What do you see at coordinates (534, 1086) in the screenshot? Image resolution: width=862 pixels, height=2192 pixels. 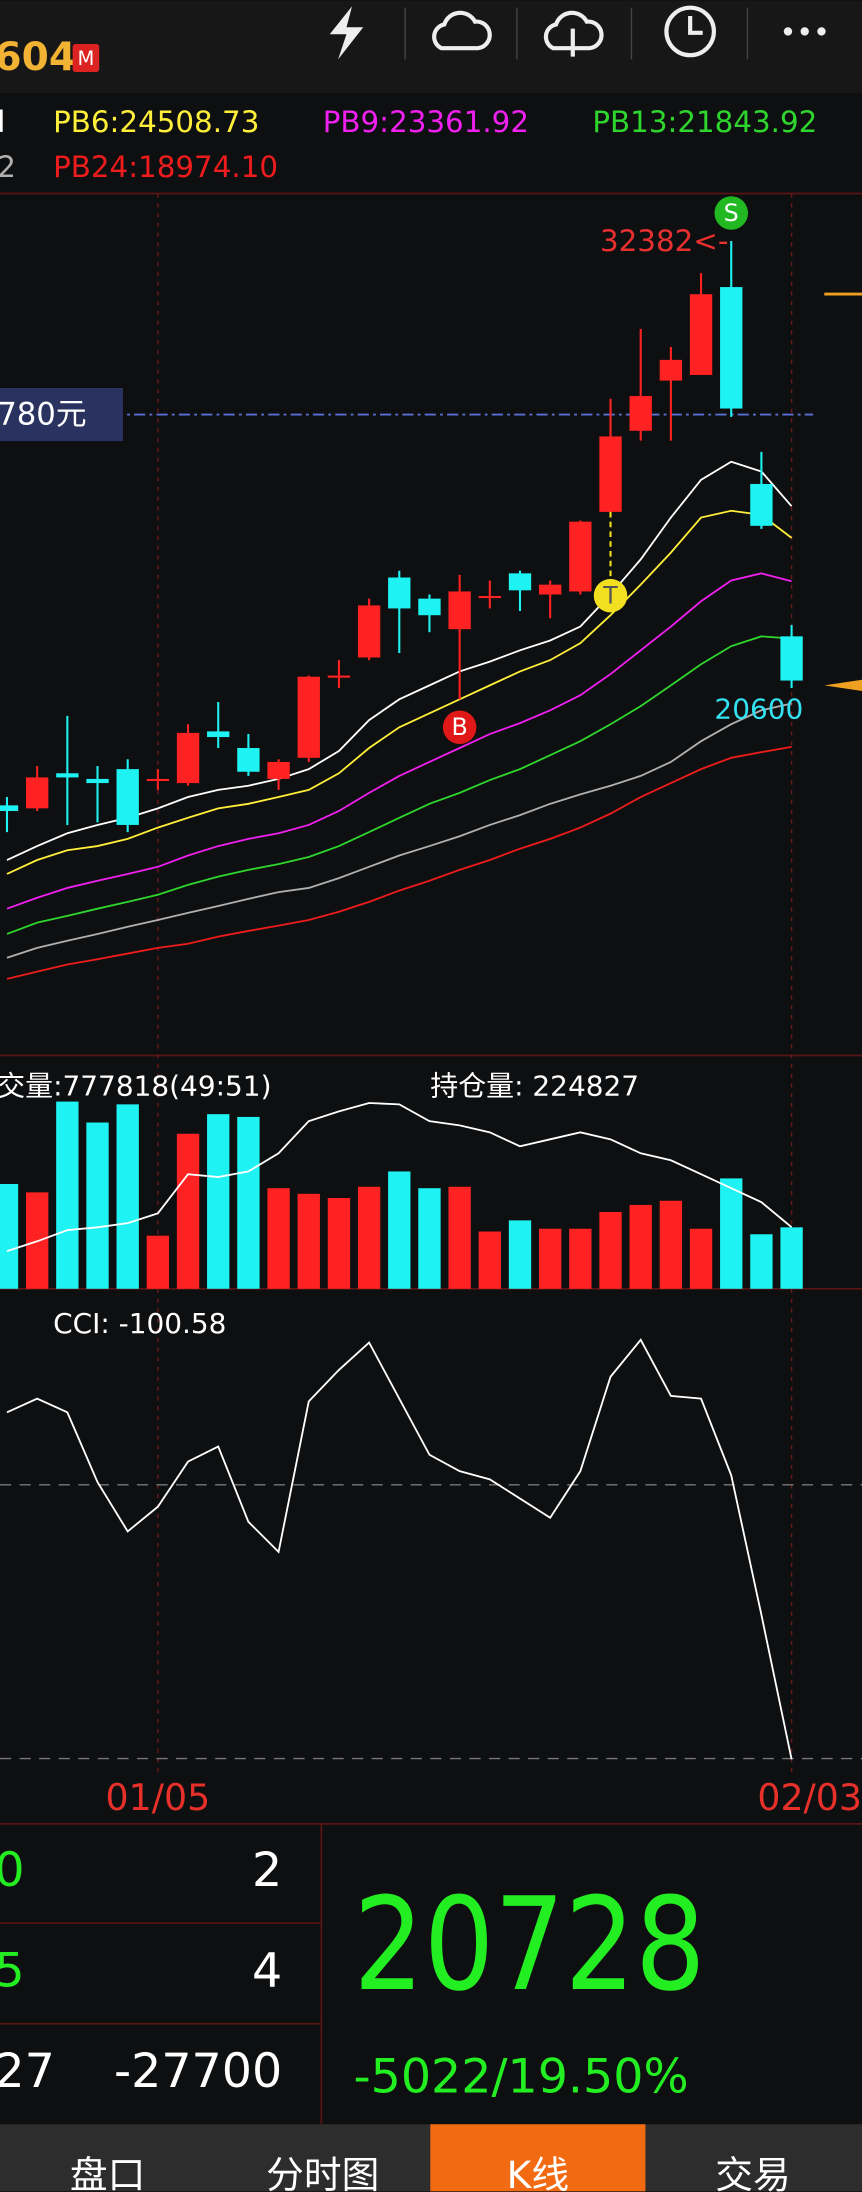 I see `oi-label: 持仓量: 224827` at bounding box center [534, 1086].